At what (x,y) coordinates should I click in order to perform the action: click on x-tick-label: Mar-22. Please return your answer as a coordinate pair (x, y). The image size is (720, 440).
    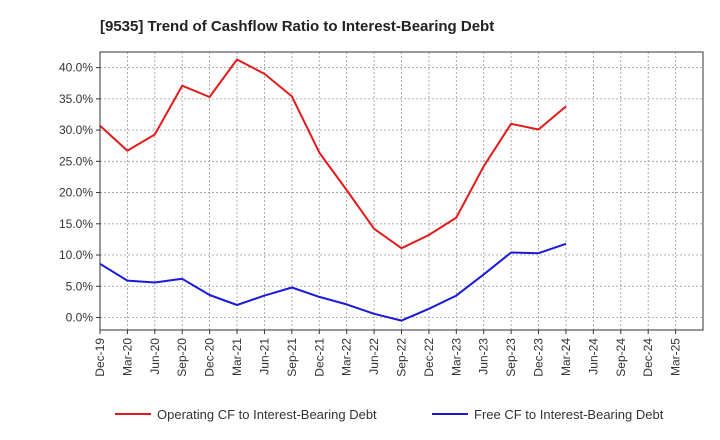
    Looking at the image, I should click on (347, 357).